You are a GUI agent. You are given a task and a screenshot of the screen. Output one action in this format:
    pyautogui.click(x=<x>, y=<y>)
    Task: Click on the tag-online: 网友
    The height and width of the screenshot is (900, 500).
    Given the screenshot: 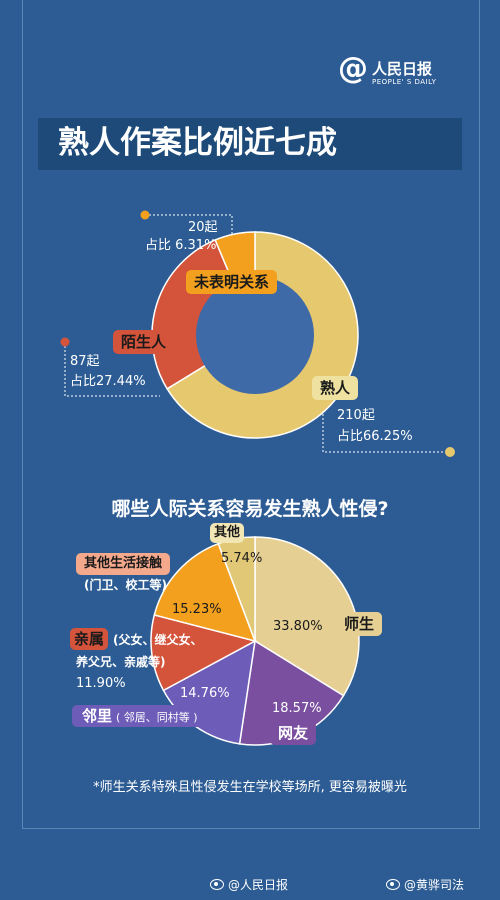 What is the action you would take?
    pyautogui.click(x=293, y=733)
    